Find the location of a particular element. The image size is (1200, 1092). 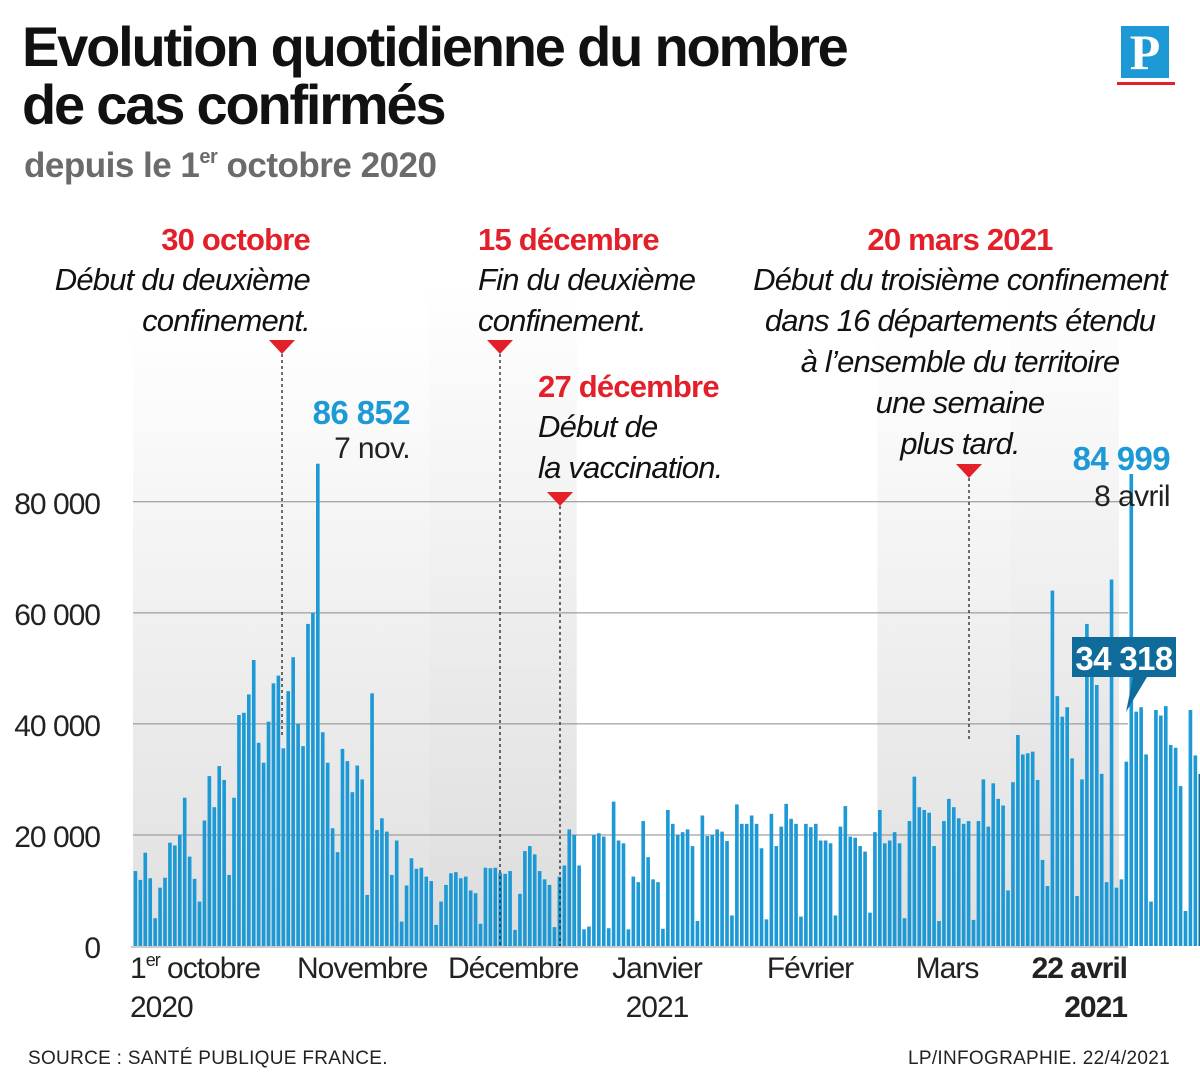

annotation-mar20-text: à l’ensemble du territoire is located at coordinates (960, 361).